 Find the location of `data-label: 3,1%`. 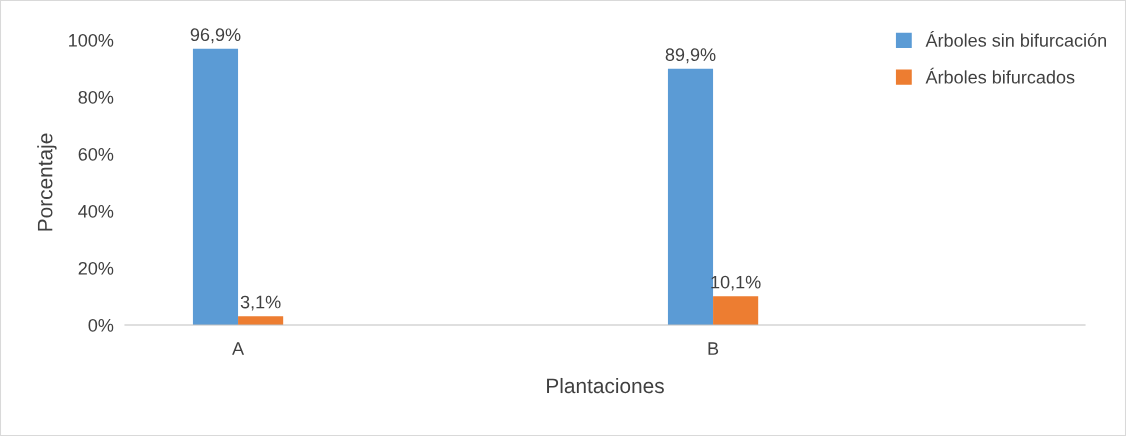

data-label: 3,1% is located at coordinates (260, 303).